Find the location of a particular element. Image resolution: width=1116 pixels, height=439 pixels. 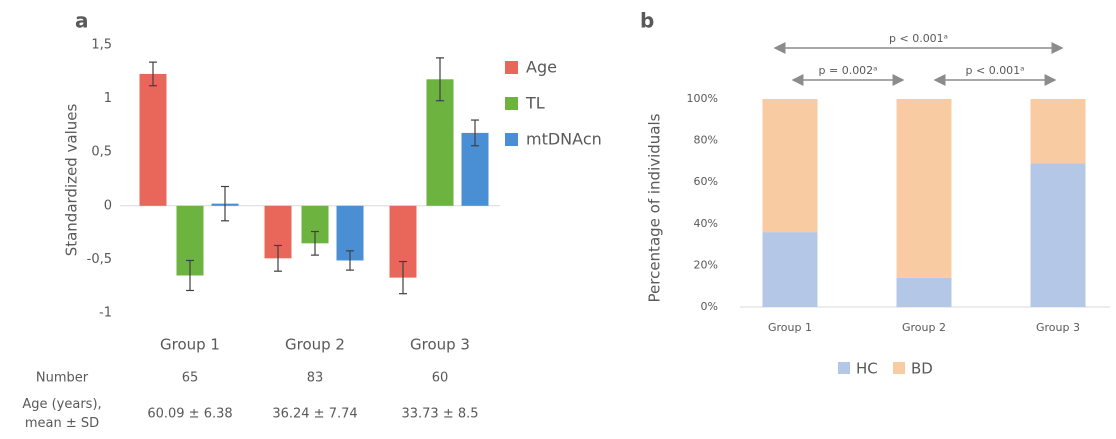

y-tick-label: 1 is located at coordinates (108, 98).